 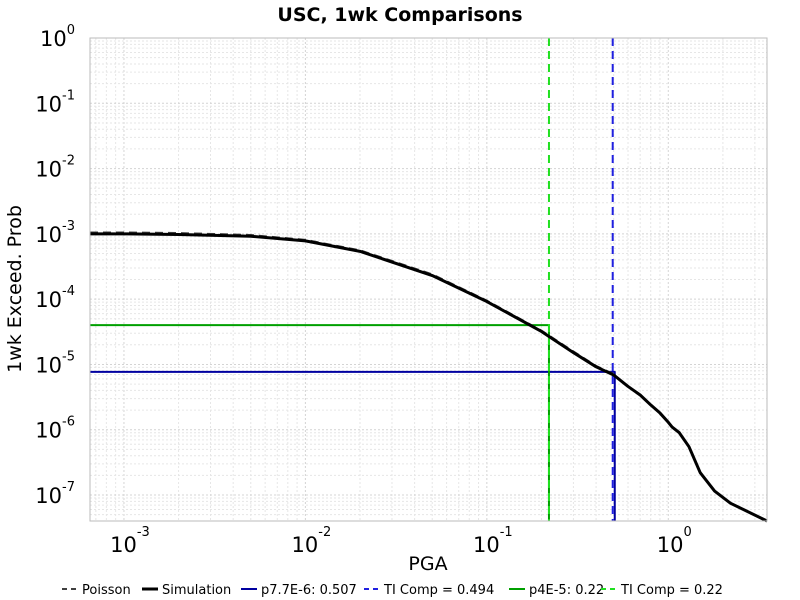 I want to click on y-tick-label: 10⁻³, so click(x=55, y=233).